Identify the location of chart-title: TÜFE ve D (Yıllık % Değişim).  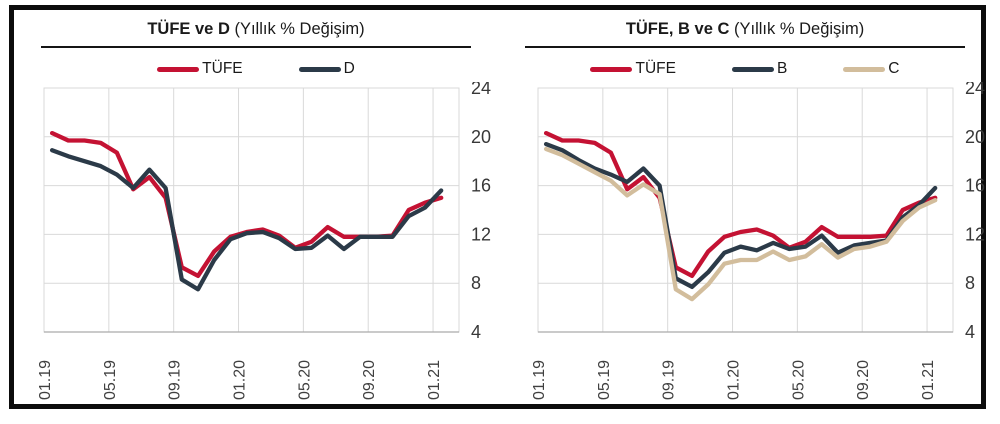
(256, 29).